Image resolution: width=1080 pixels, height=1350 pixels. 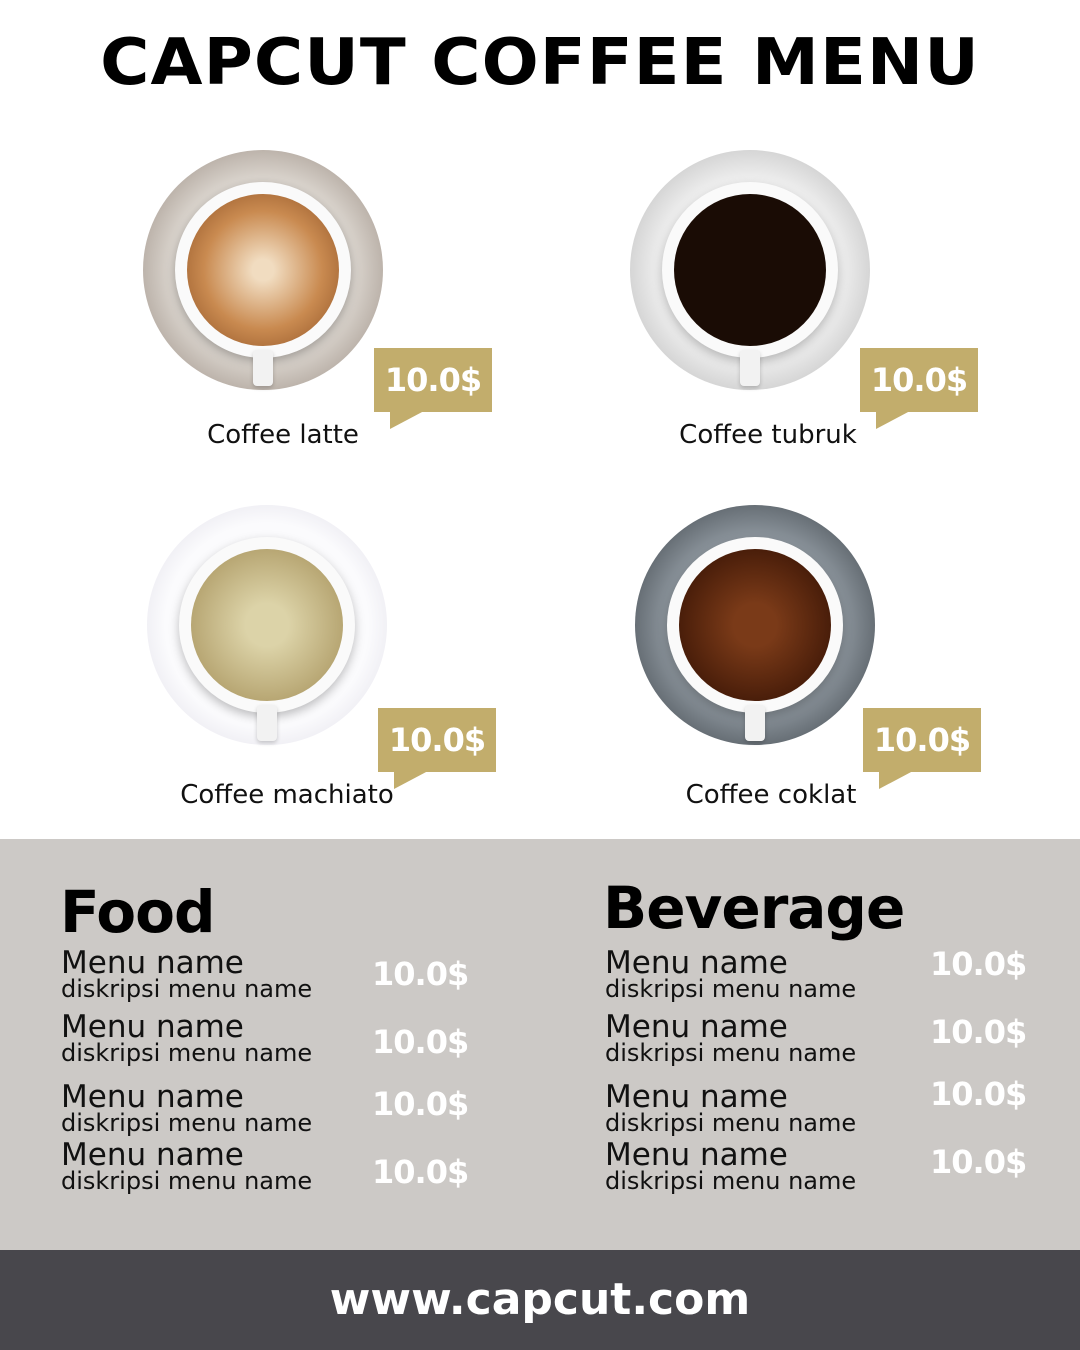 What do you see at coordinates (287, 795) in the screenshot?
I see `product-name: Coffee machiato` at bounding box center [287, 795].